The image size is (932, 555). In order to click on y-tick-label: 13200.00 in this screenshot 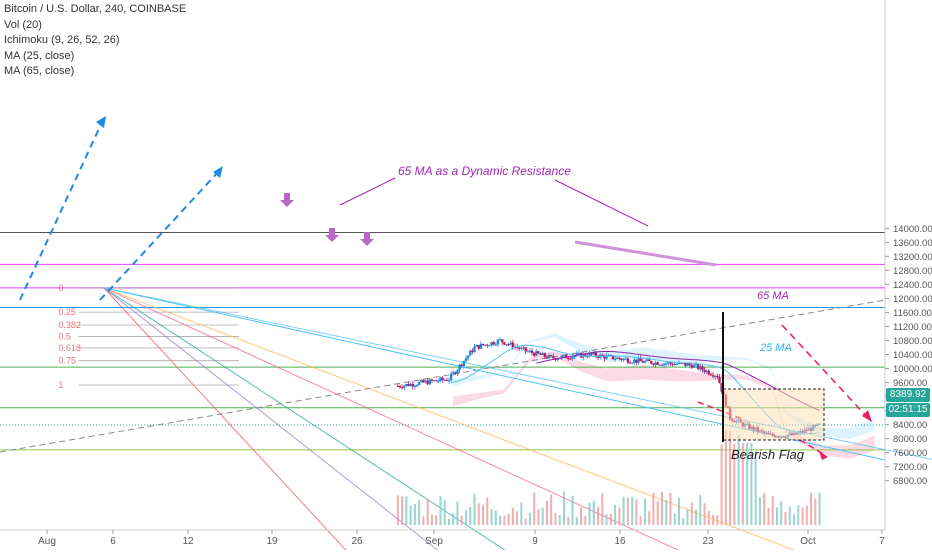, I will do `click(912, 257)`.